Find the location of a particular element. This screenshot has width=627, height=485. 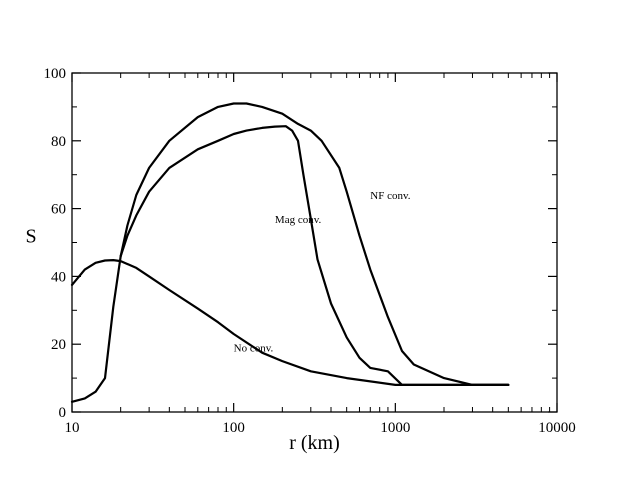

y-tick-label: 40 is located at coordinates (58, 277).